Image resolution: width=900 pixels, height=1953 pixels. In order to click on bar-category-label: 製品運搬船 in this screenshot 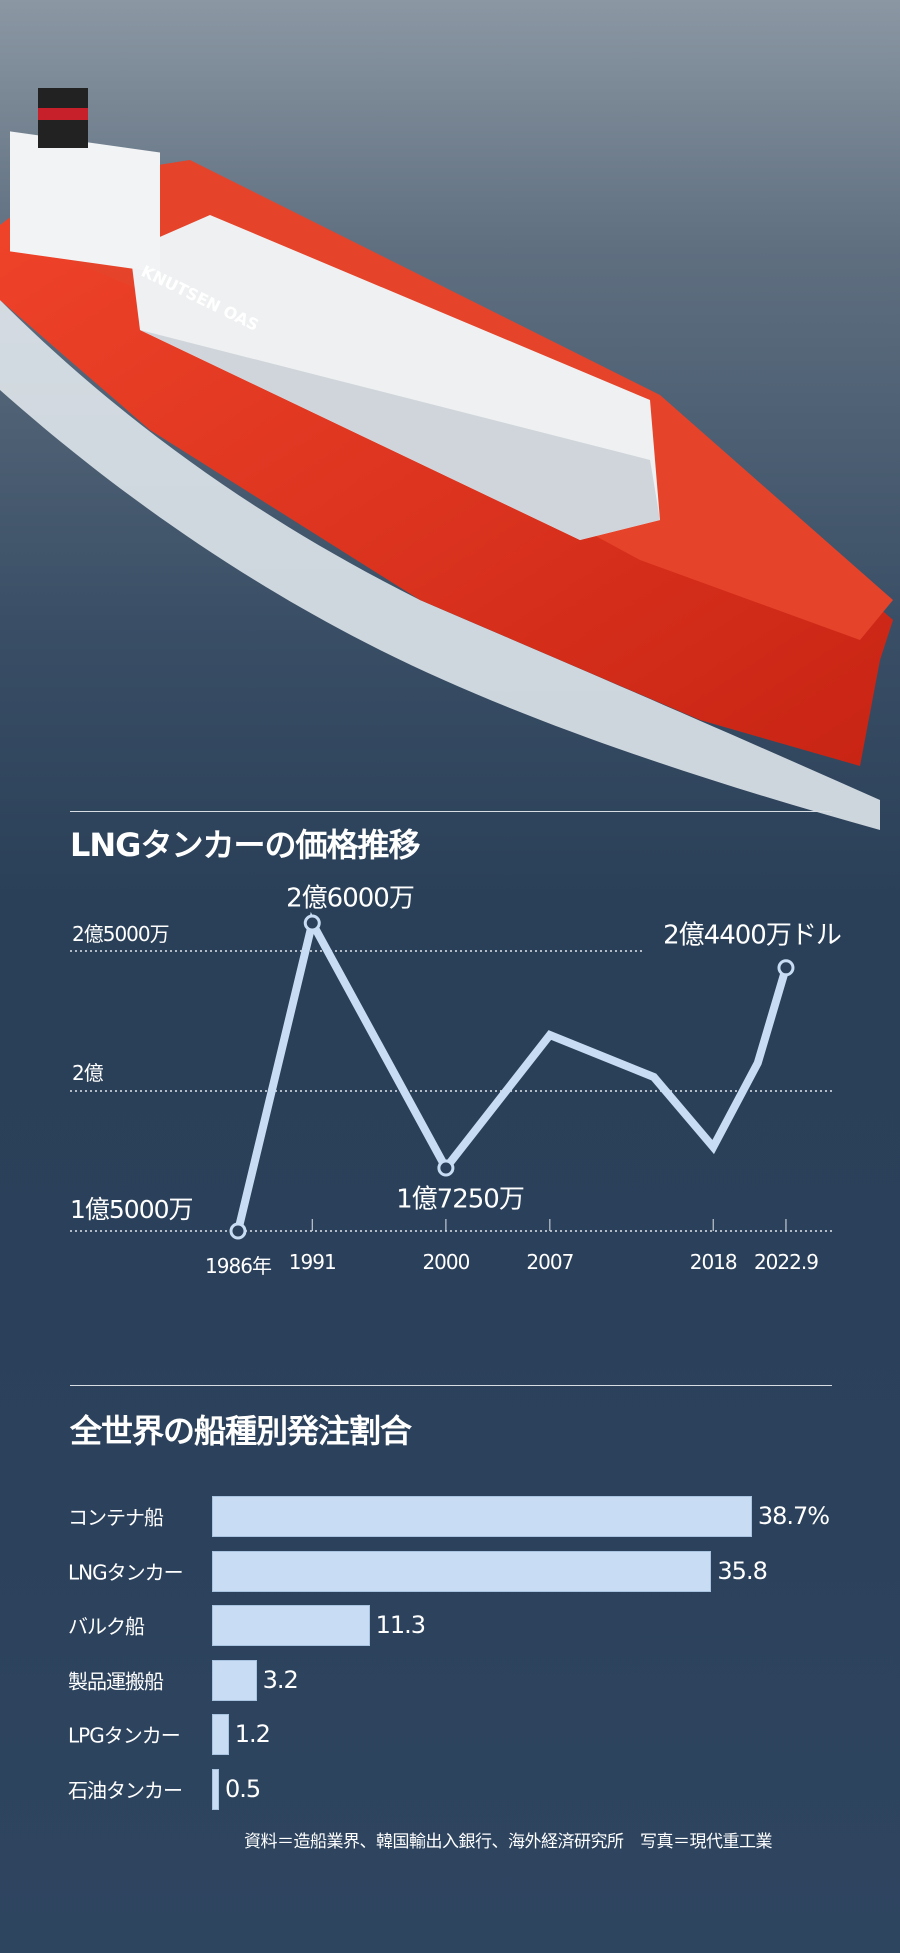, I will do `click(116, 1681)`.